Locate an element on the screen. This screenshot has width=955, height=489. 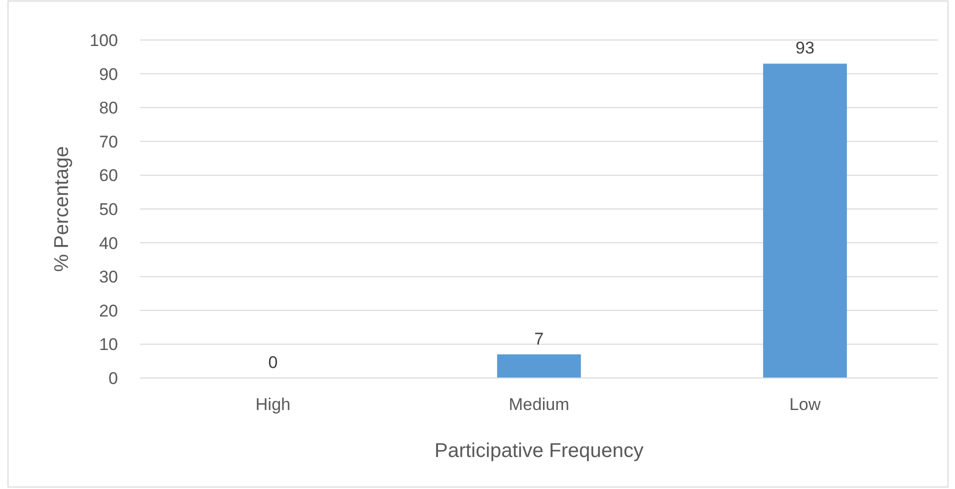
x-tick-label: High is located at coordinates (273, 404).